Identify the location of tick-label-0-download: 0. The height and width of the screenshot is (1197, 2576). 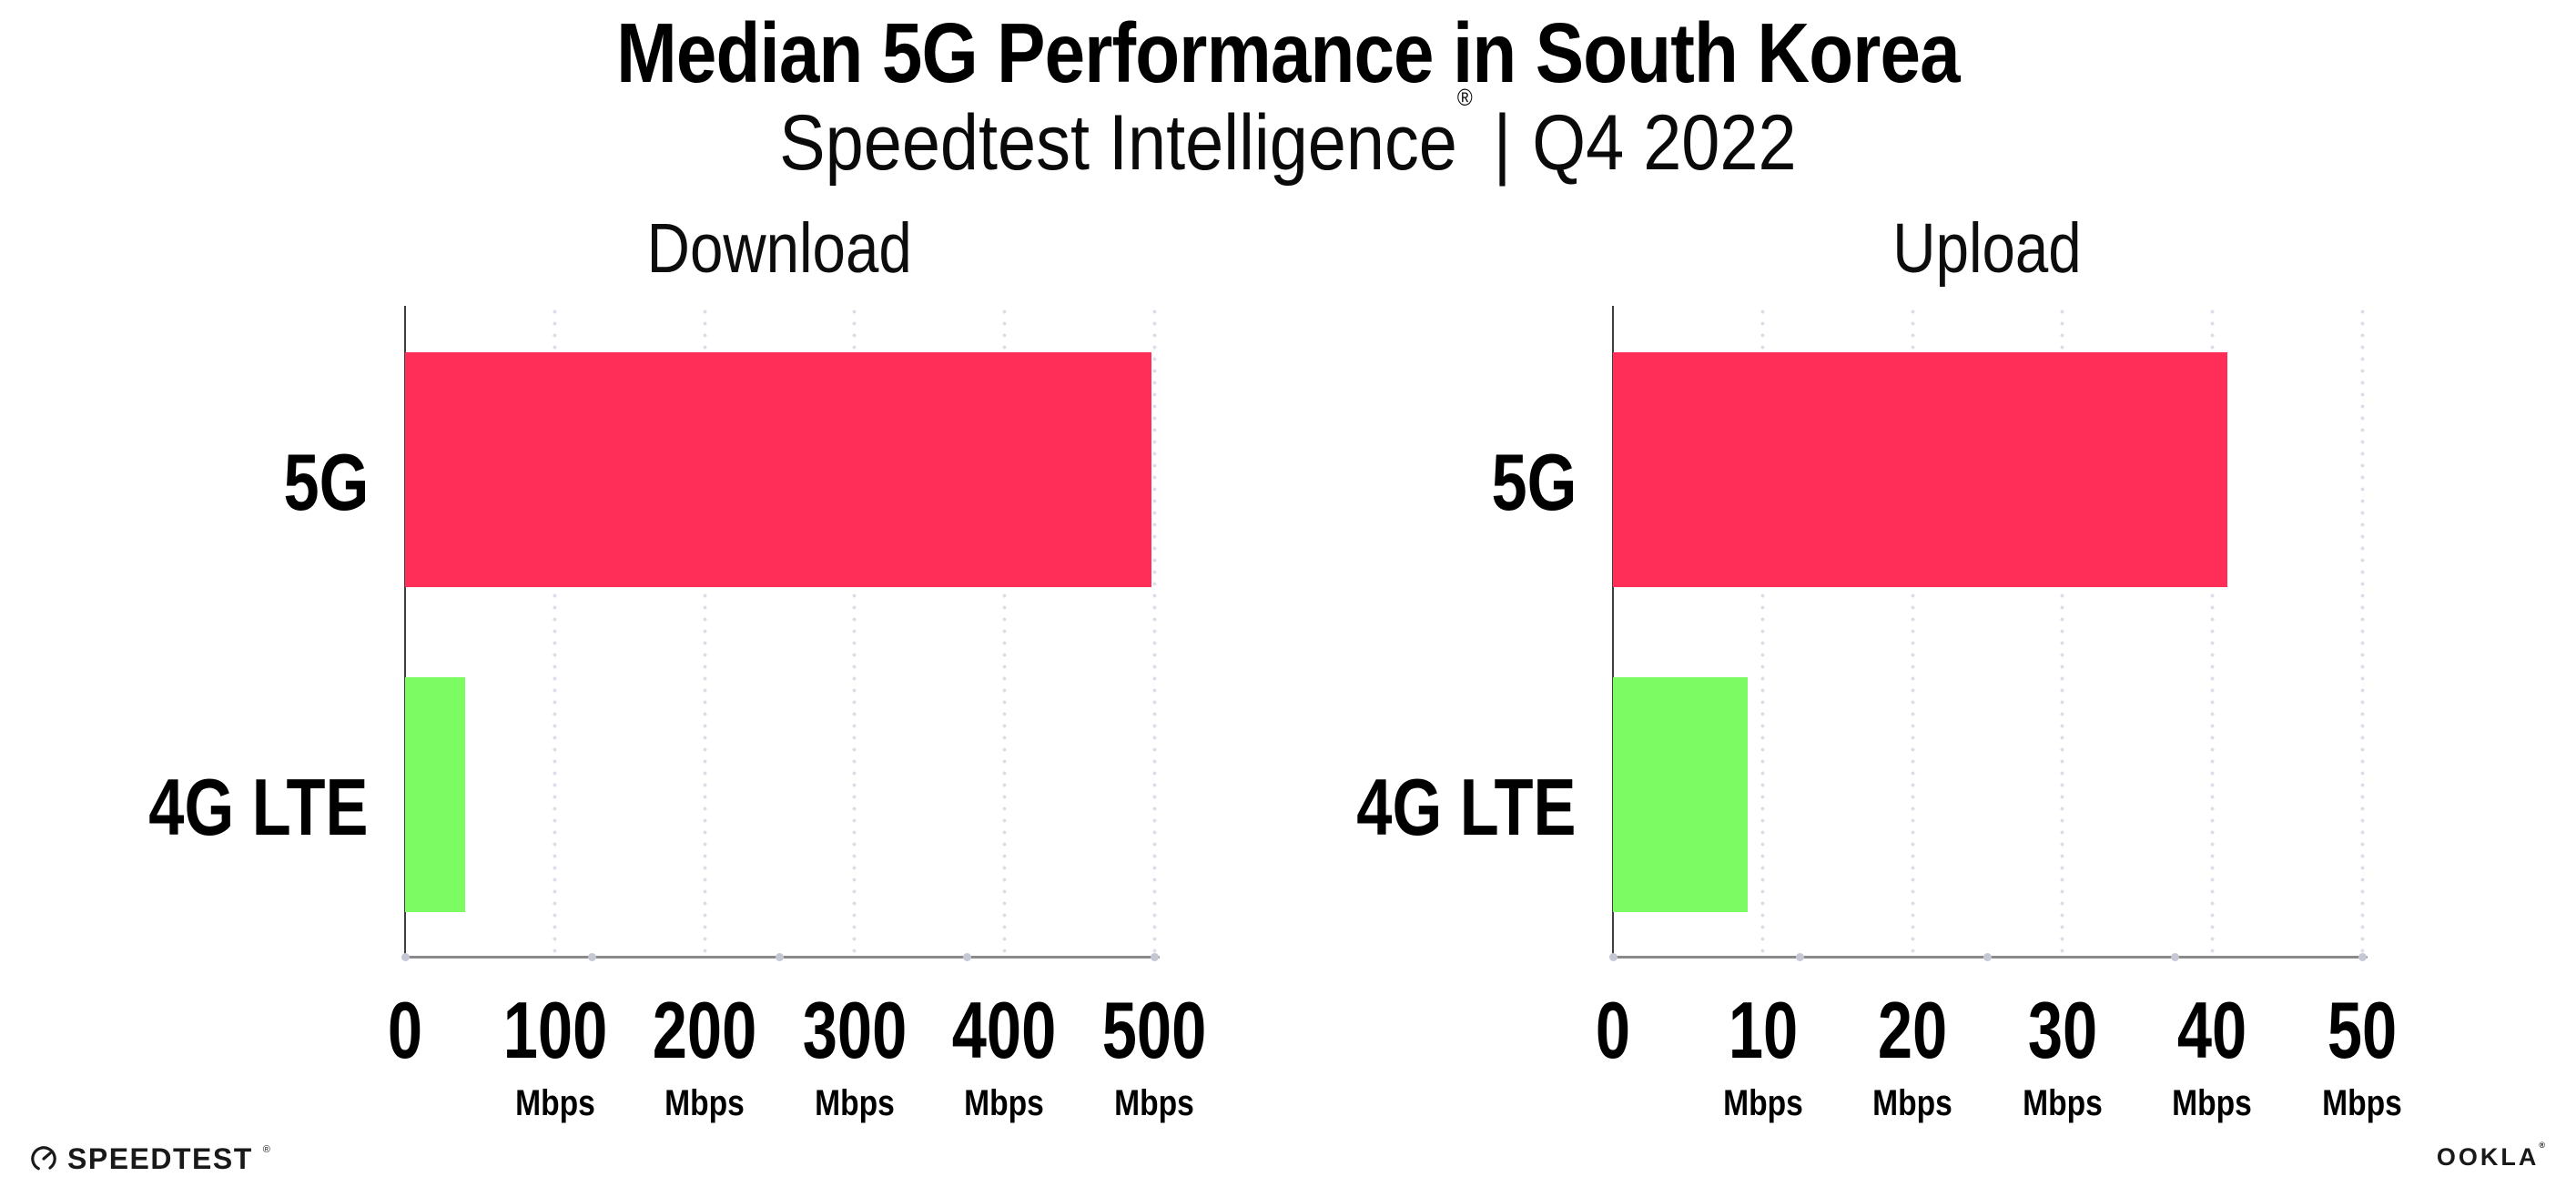
(405, 1030).